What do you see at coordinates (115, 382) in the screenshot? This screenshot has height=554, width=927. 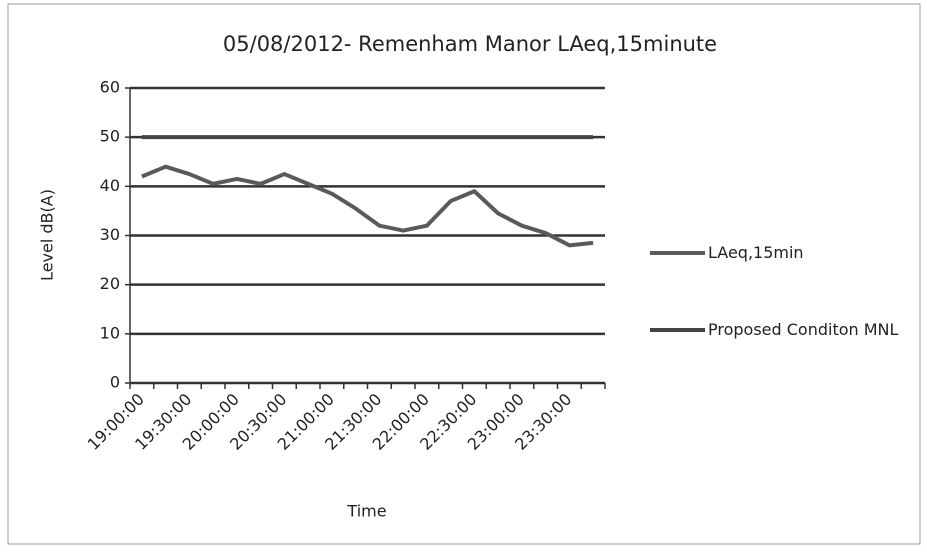 I see `y-tick-label: 0` at bounding box center [115, 382].